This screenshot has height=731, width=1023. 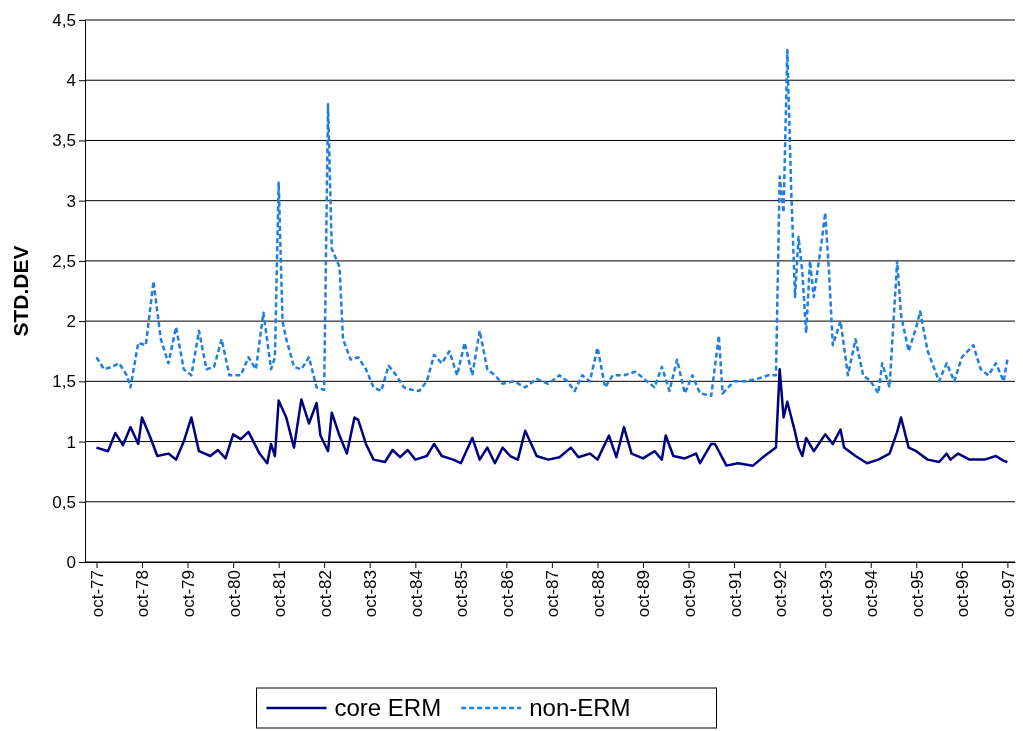 What do you see at coordinates (689, 594) in the screenshot?
I see `x-tick-label: oct-90` at bounding box center [689, 594].